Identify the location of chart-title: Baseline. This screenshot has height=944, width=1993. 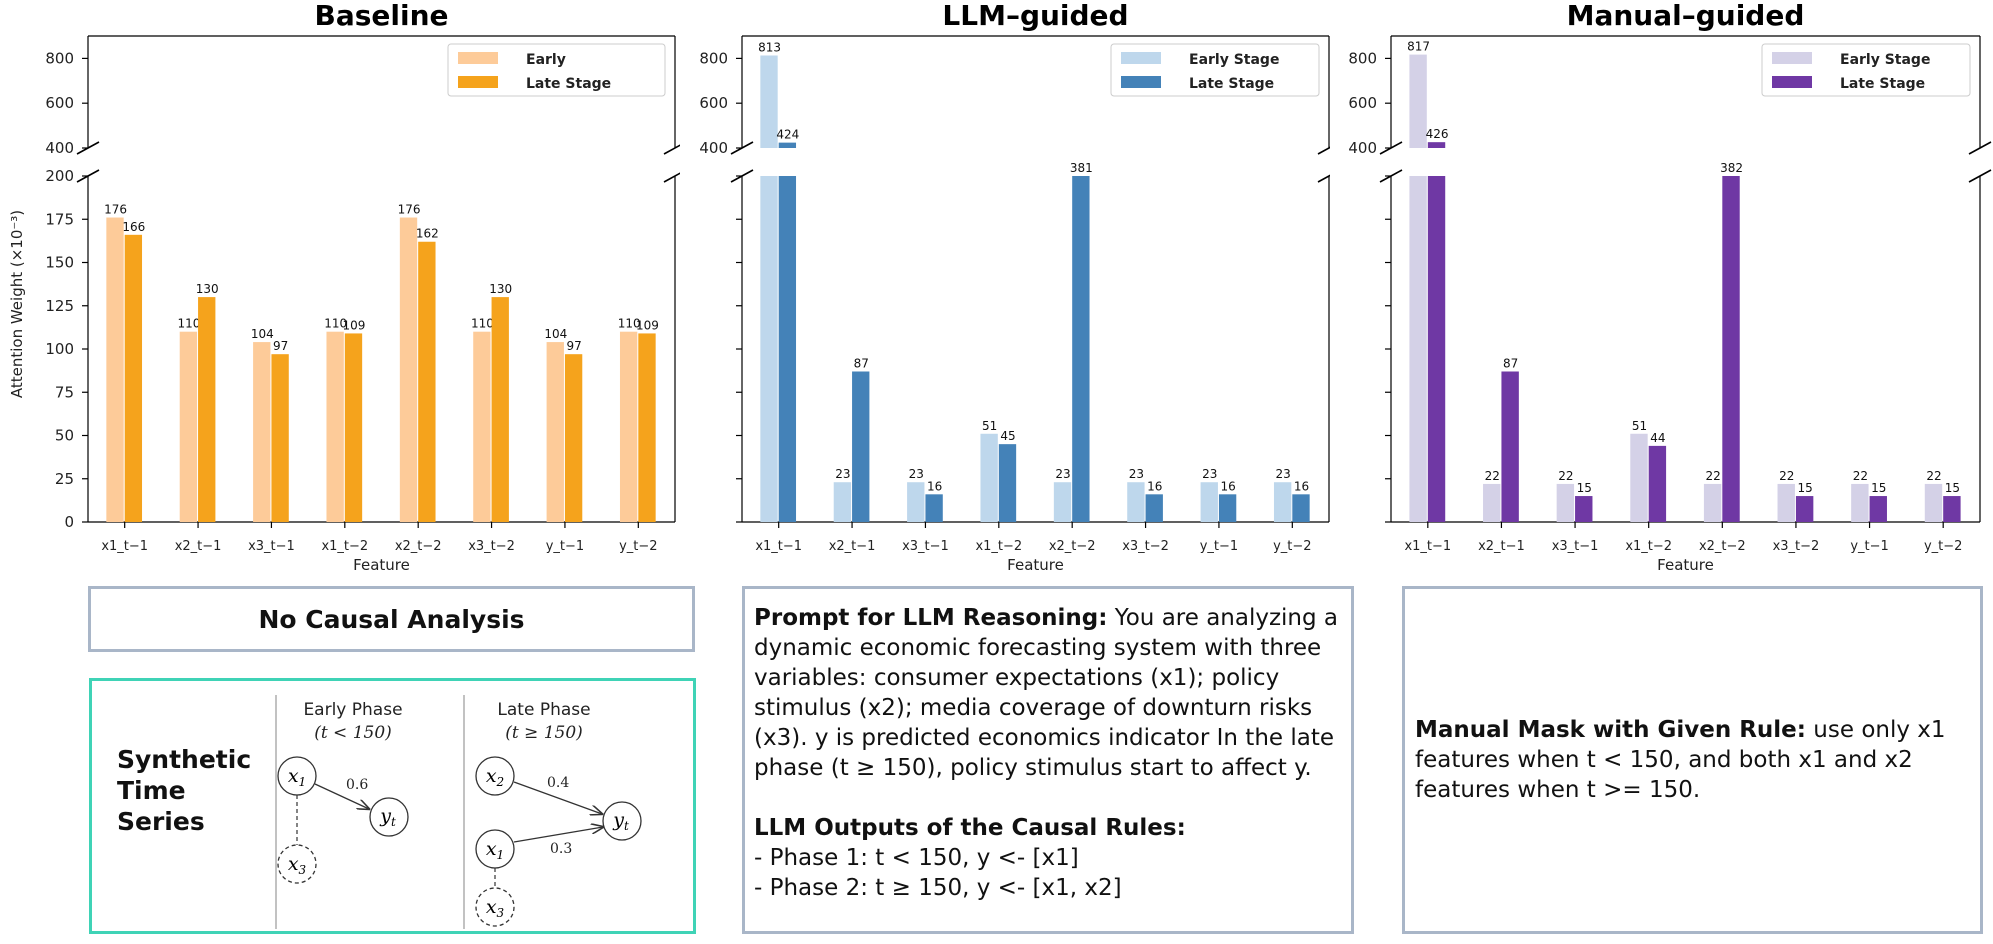
(381, 16).